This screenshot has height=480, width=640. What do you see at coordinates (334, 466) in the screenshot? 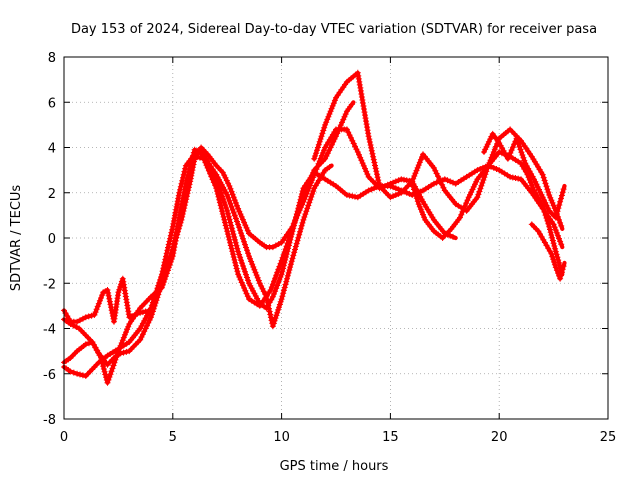
I see `x-axis-label: GPS time / hours` at bounding box center [334, 466].